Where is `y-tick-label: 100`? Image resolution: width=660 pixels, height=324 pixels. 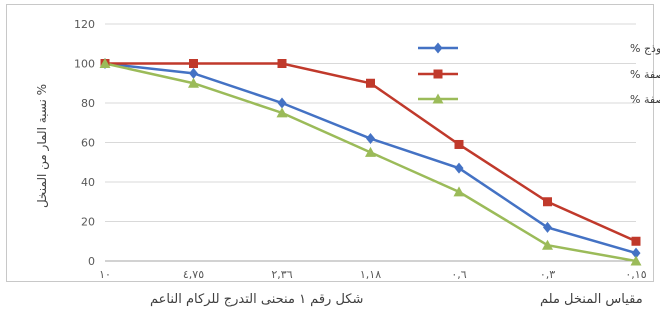
y-tick-label: 100 is located at coordinates (84, 64).